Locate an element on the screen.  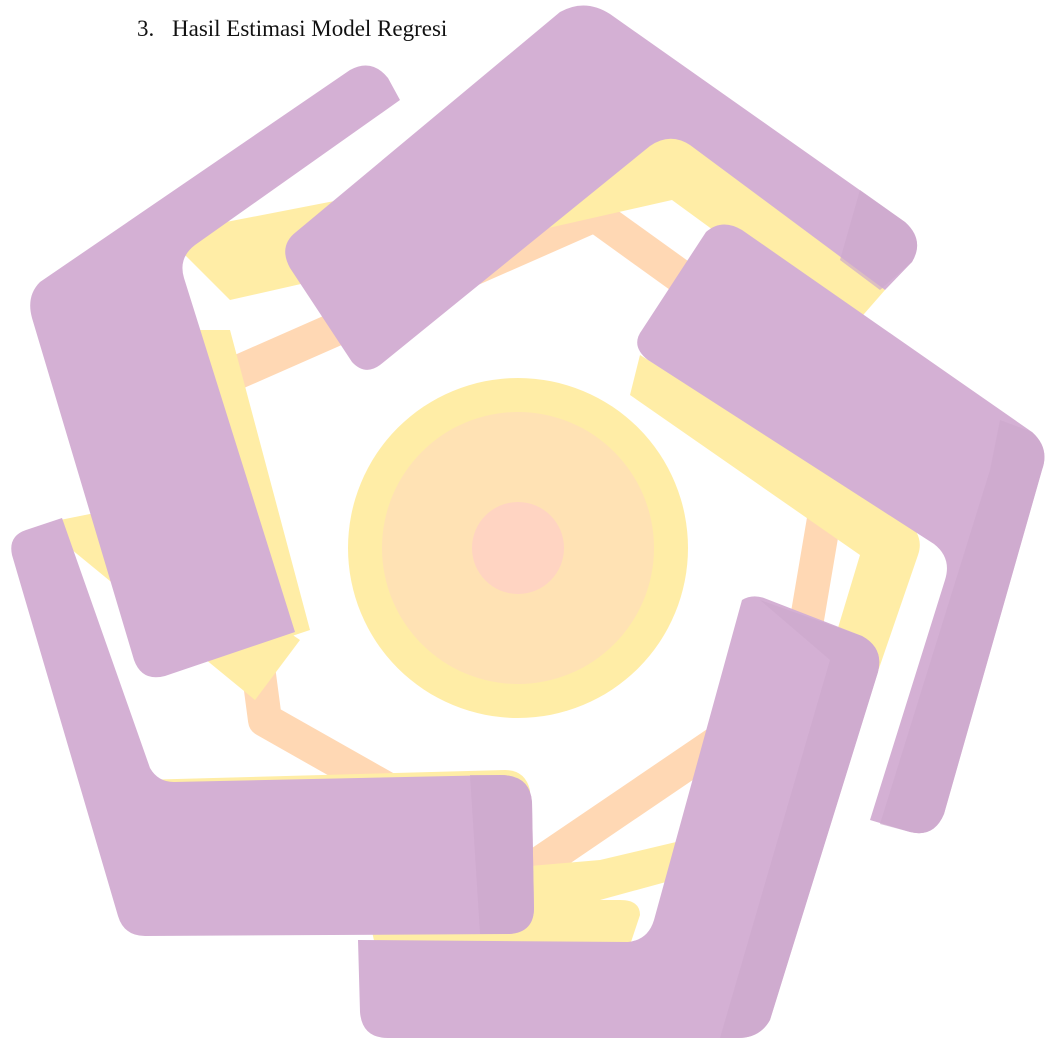
section-heading: 3. Hasil Estimasi Model Regresi is located at coordinates (292, 29).